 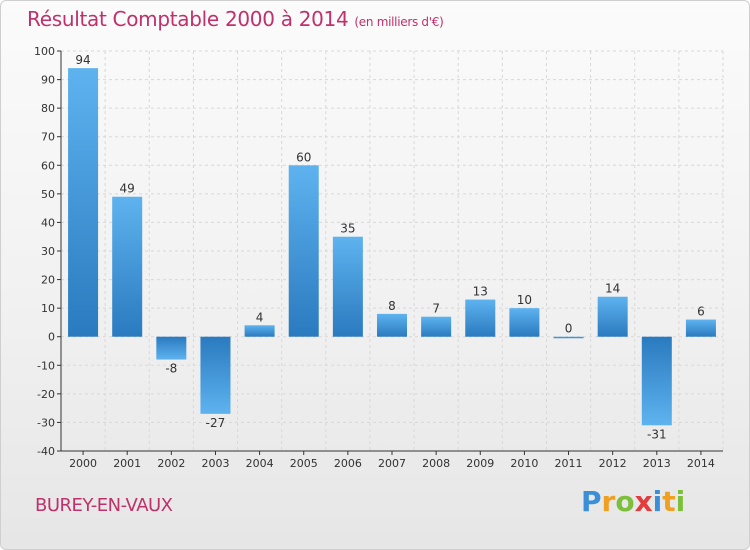 What do you see at coordinates (48, 137) in the screenshot?
I see `y-tick-label: 70` at bounding box center [48, 137].